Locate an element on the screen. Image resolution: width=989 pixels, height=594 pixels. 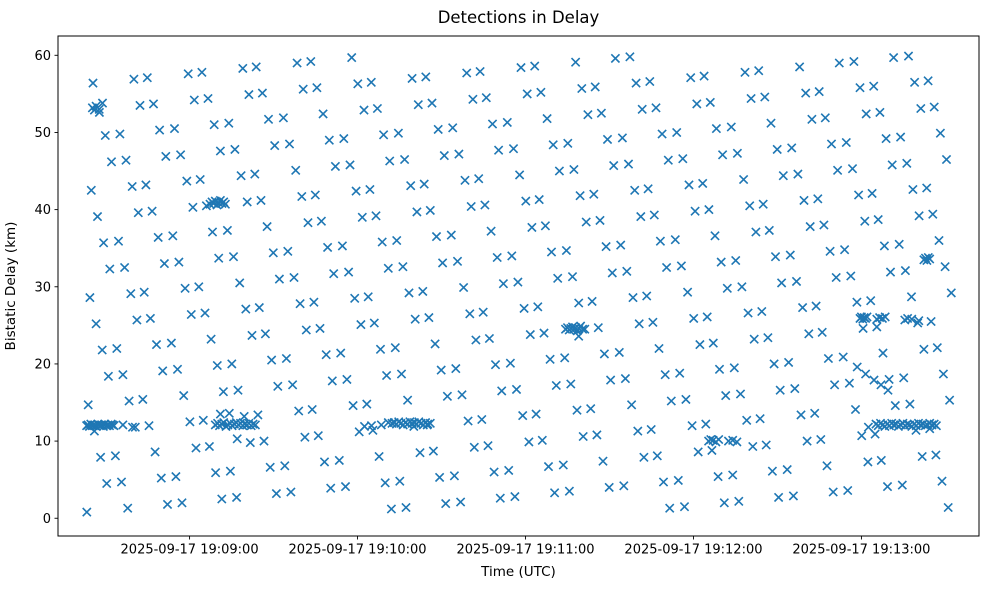
x-tick-label: 2025-09-17 19:09:00 is located at coordinates (190, 550).